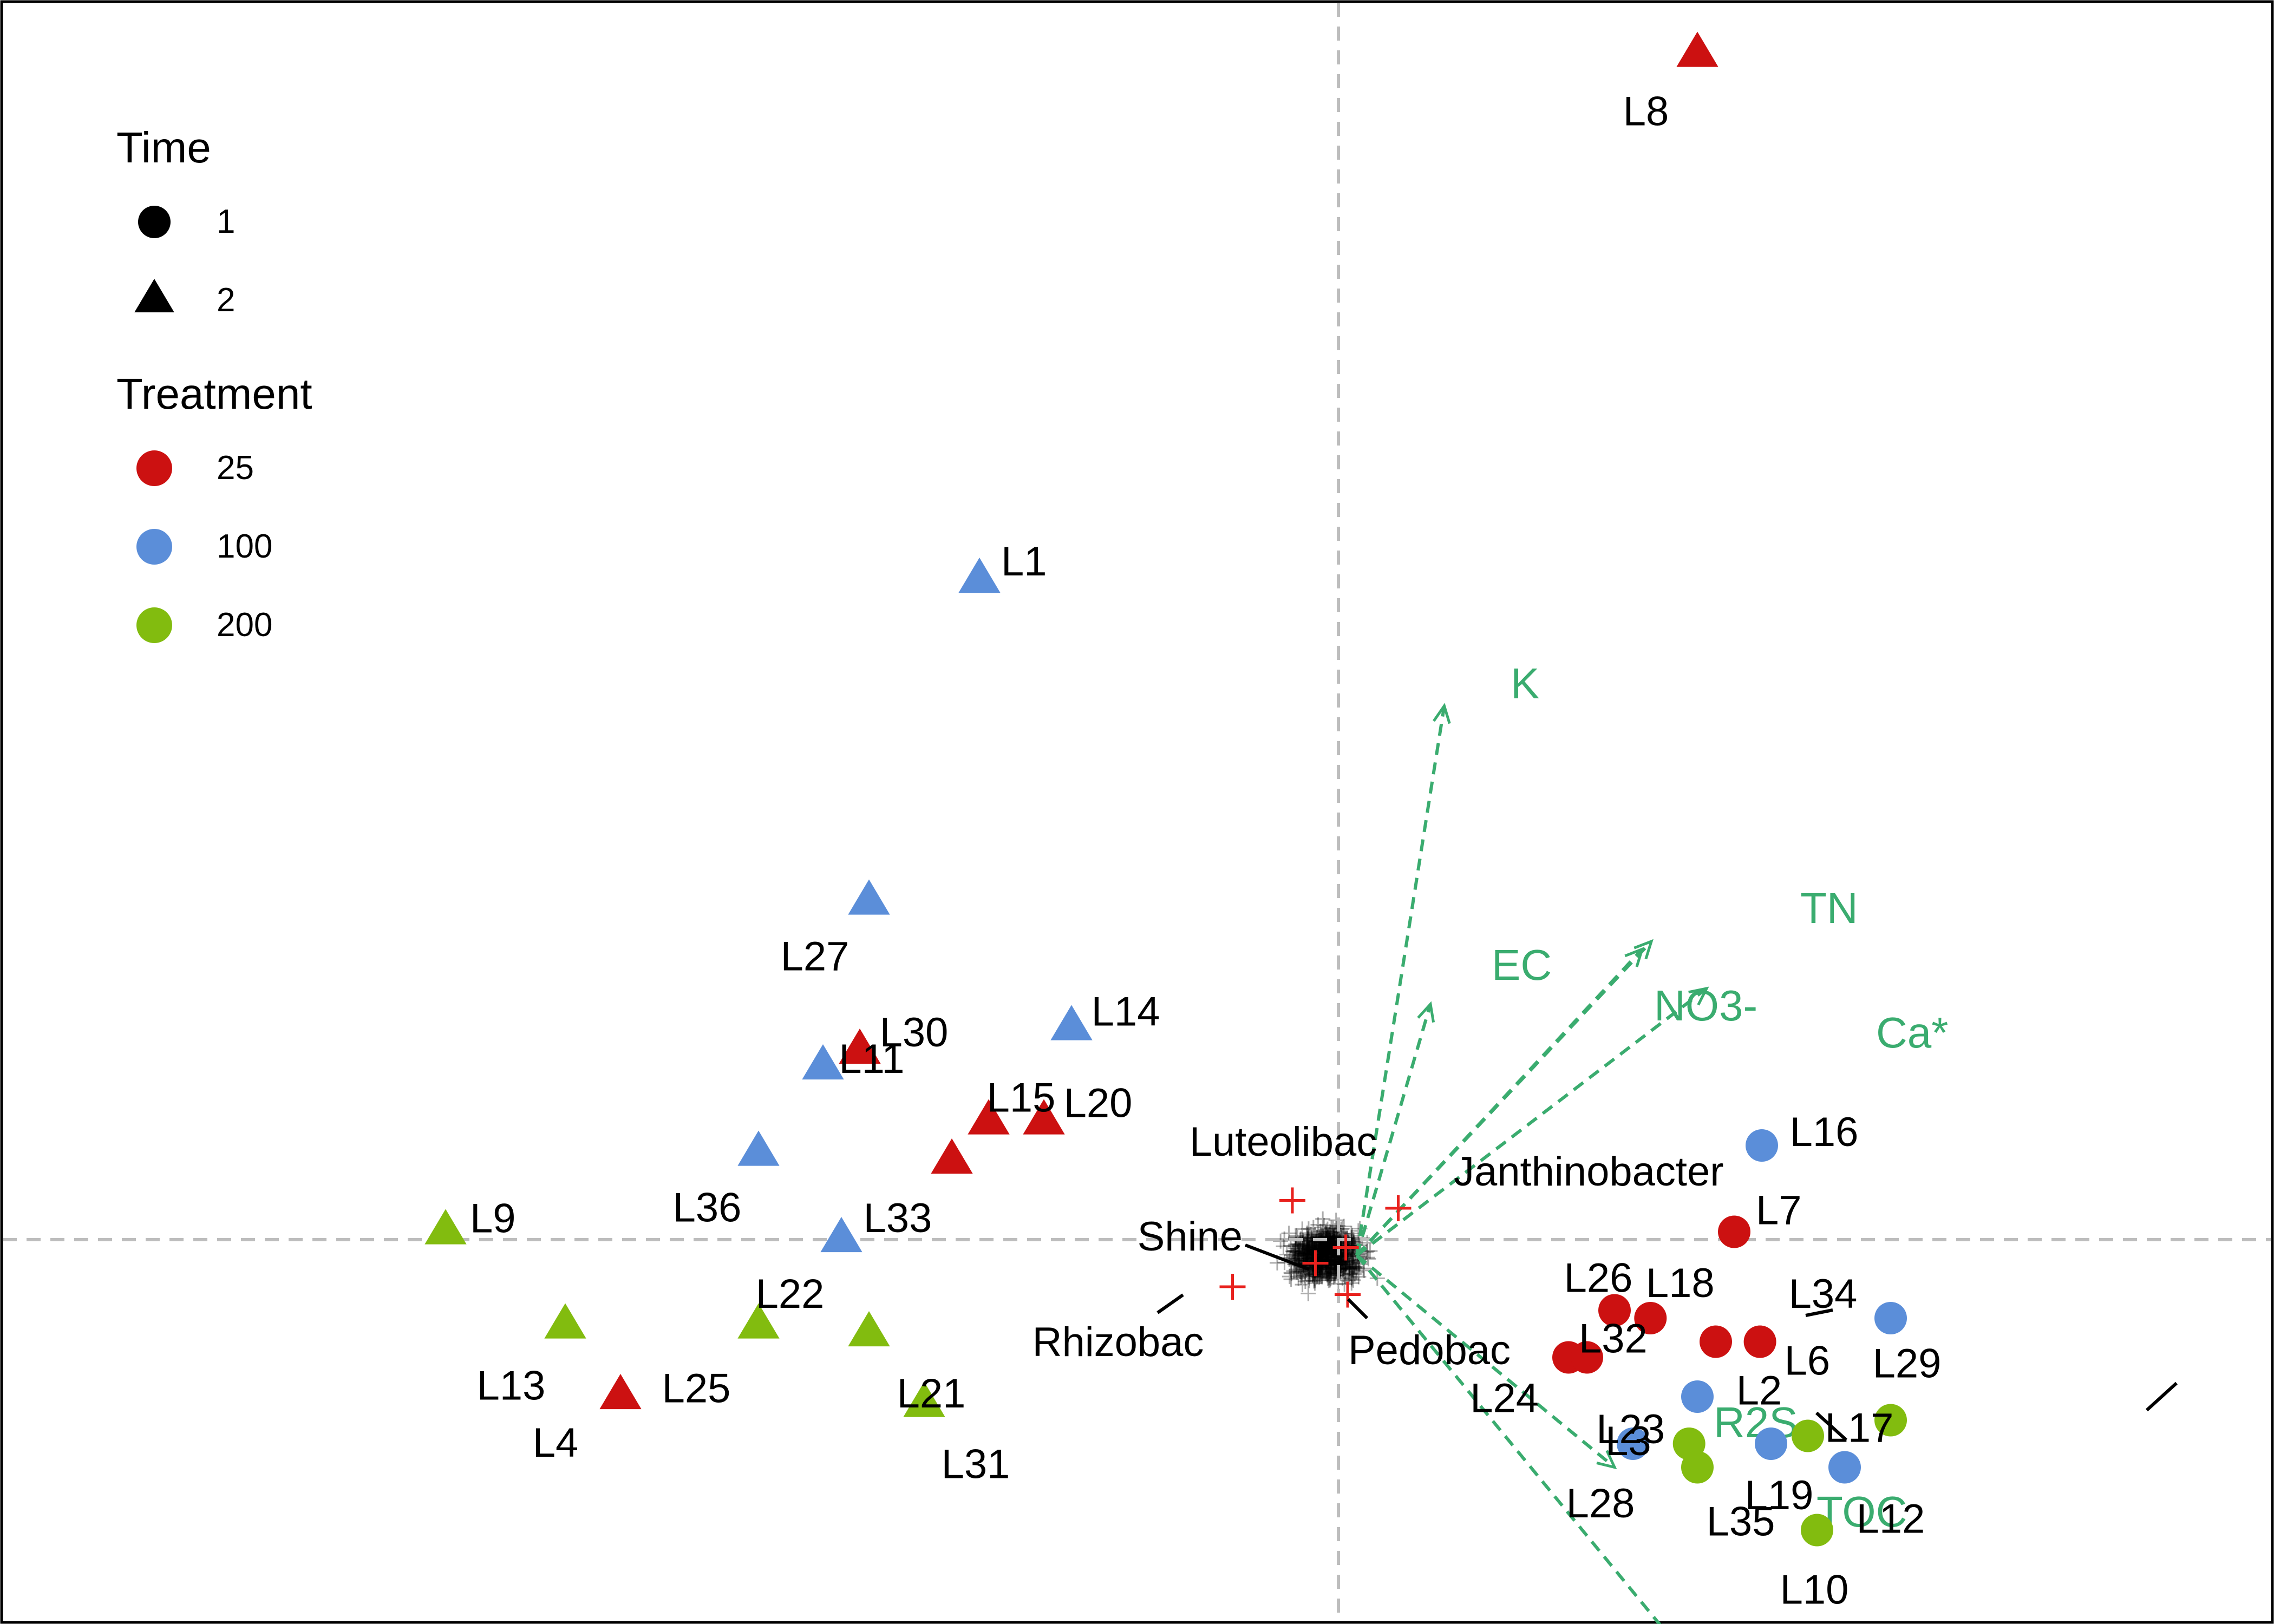  I want to click on species-label: Pedobac, so click(1430, 1350).